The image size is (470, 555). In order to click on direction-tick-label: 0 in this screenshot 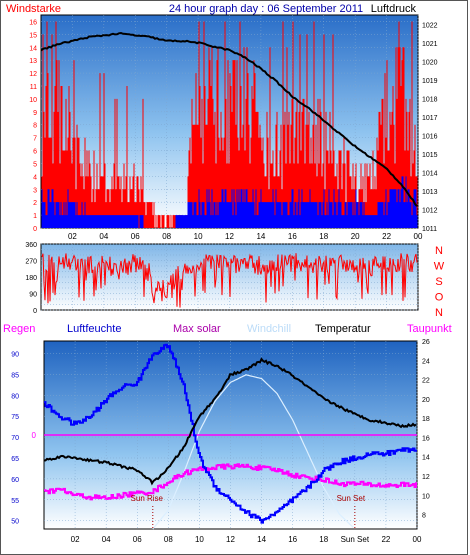, I will do `click(35, 311)`.